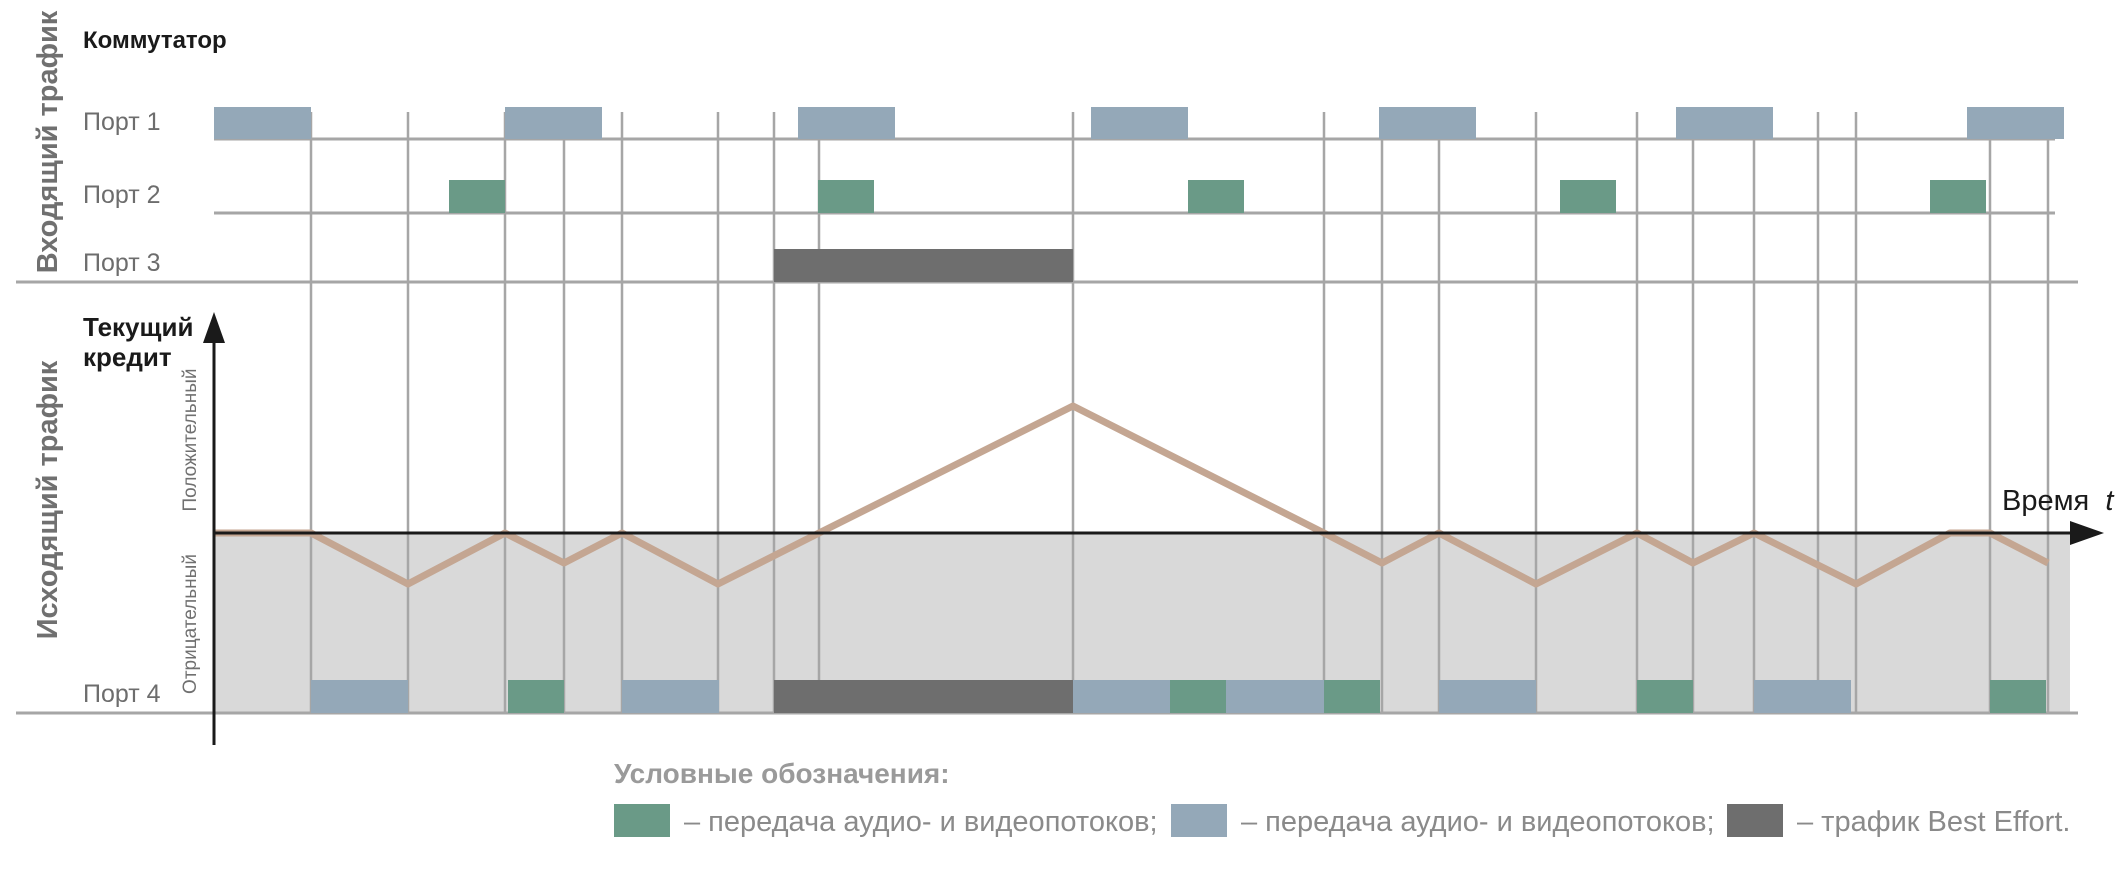  What do you see at coordinates (782, 773) in the screenshot?
I see `legend-title: Условные обозначения:` at bounding box center [782, 773].